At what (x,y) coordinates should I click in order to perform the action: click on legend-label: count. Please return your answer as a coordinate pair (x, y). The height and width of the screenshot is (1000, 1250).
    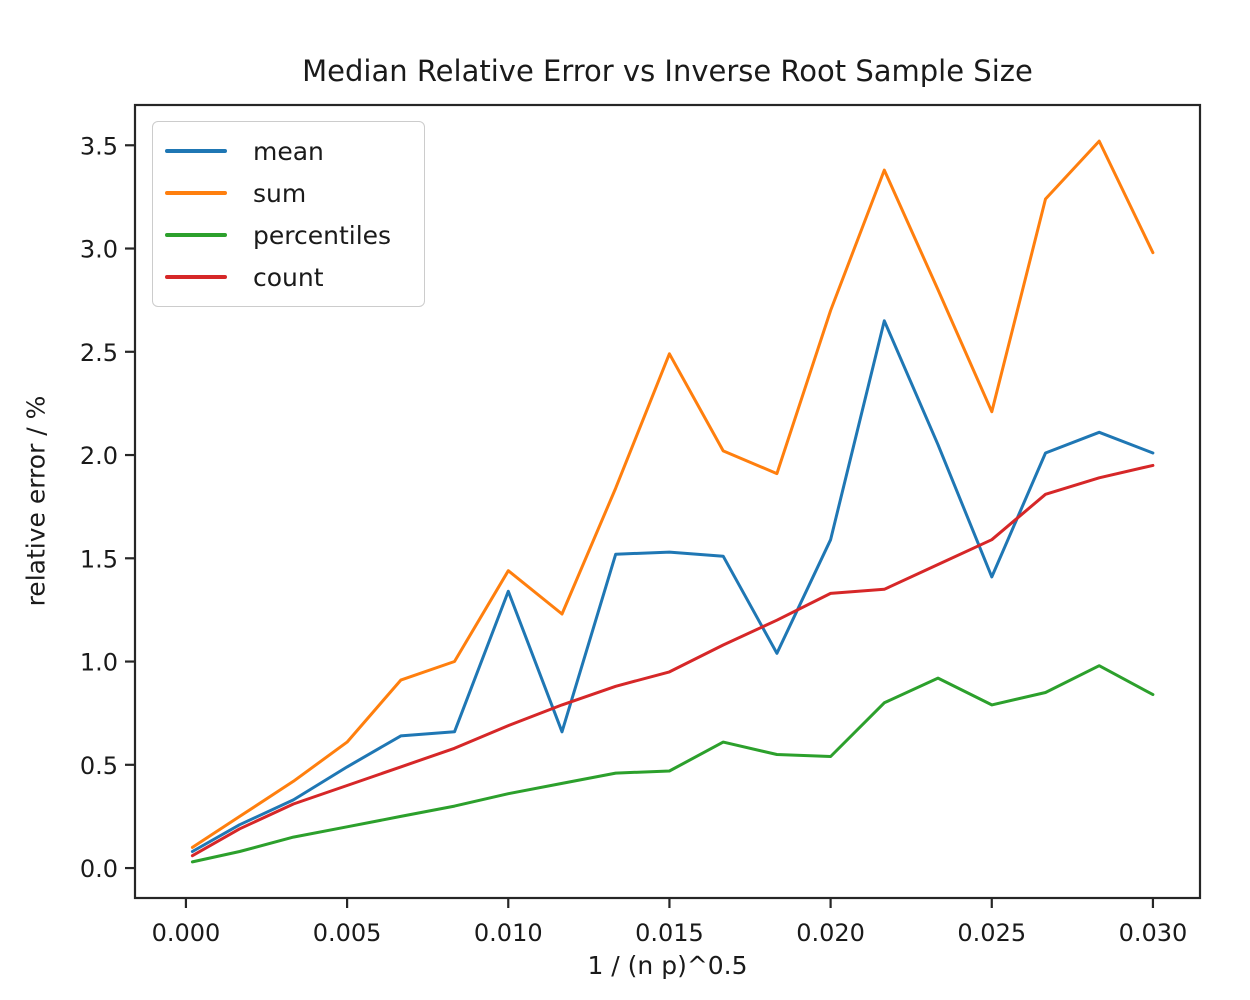
    Looking at the image, I should click on (288, 277).